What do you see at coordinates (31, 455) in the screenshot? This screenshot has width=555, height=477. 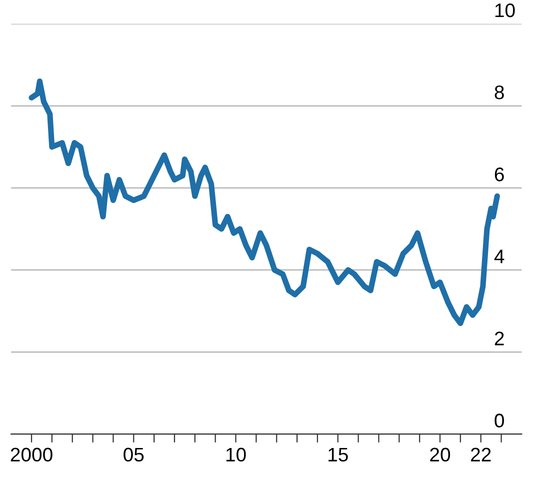 I see `x-tick-label: 2000` at bounding box center [31, 455].